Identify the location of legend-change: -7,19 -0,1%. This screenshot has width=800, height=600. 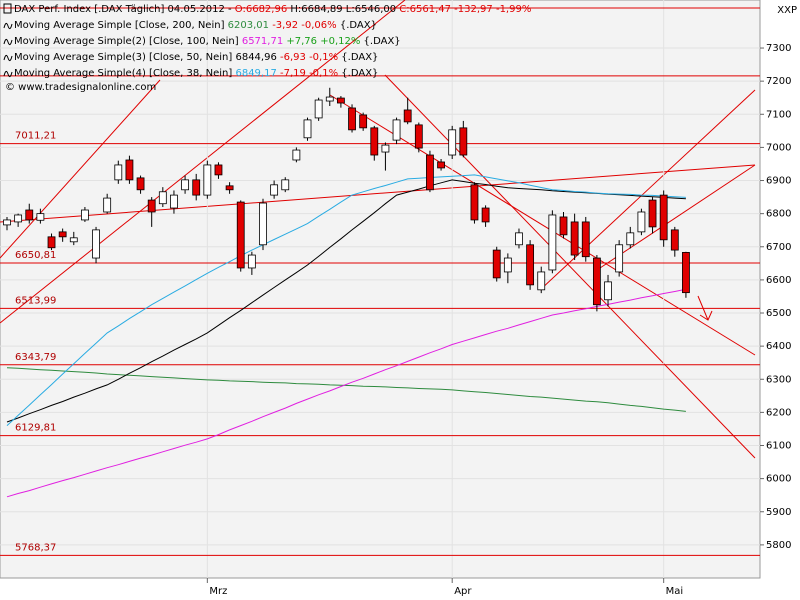
(309, 73).